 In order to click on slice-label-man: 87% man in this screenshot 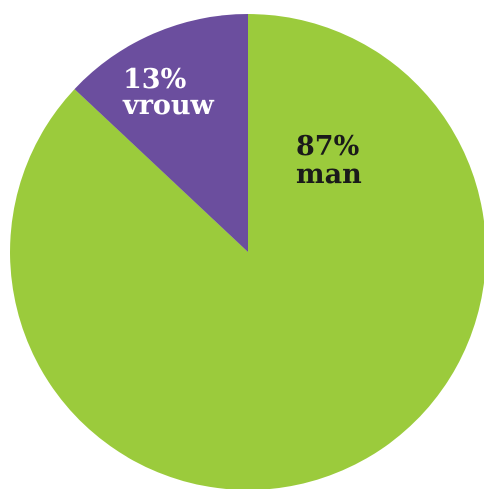, I will do `click(332, 160)`.